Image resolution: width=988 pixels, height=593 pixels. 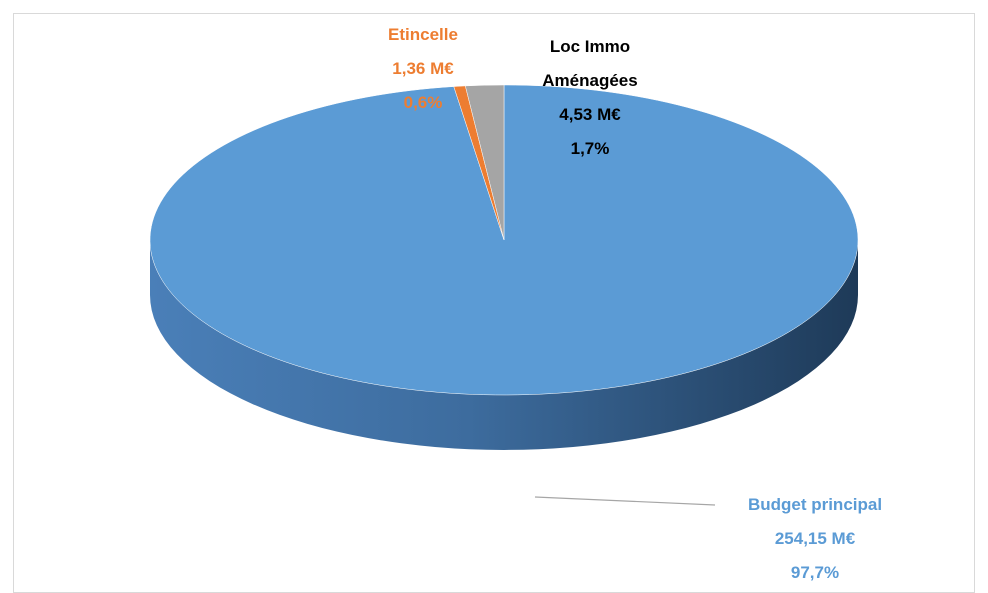 I want to click on slice-name: Etincelle, so click(x=423, y=34).